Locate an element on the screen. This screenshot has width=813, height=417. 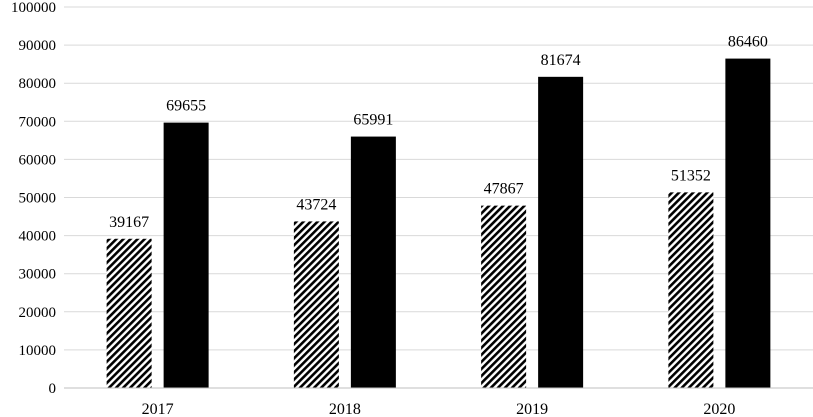
x-category-label: 2020 is located at coordinates (719, 409).